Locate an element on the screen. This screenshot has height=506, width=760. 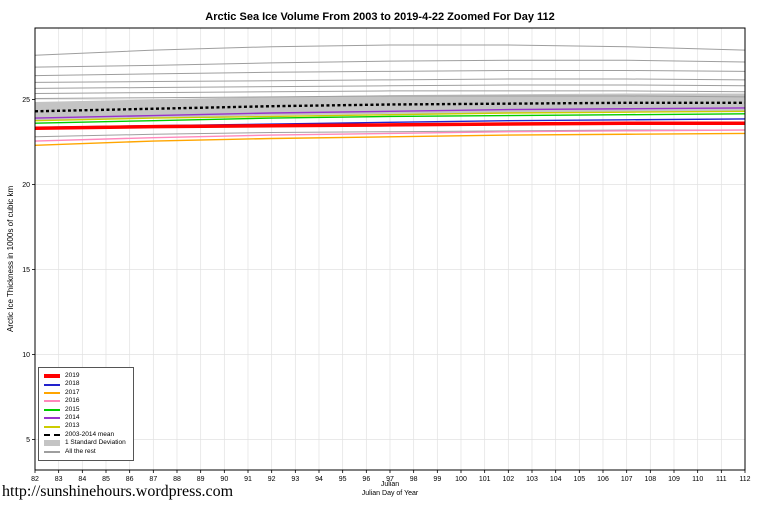
x-tick-label: 93 is located at coordinates (295, 479).